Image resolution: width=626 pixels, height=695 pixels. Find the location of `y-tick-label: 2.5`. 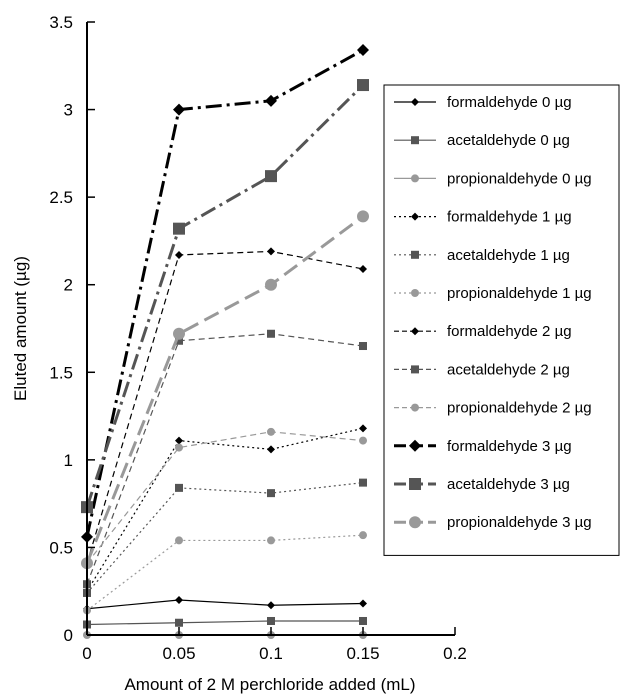

y-tick-label: 2.5 is located at coordinates (61, 197).